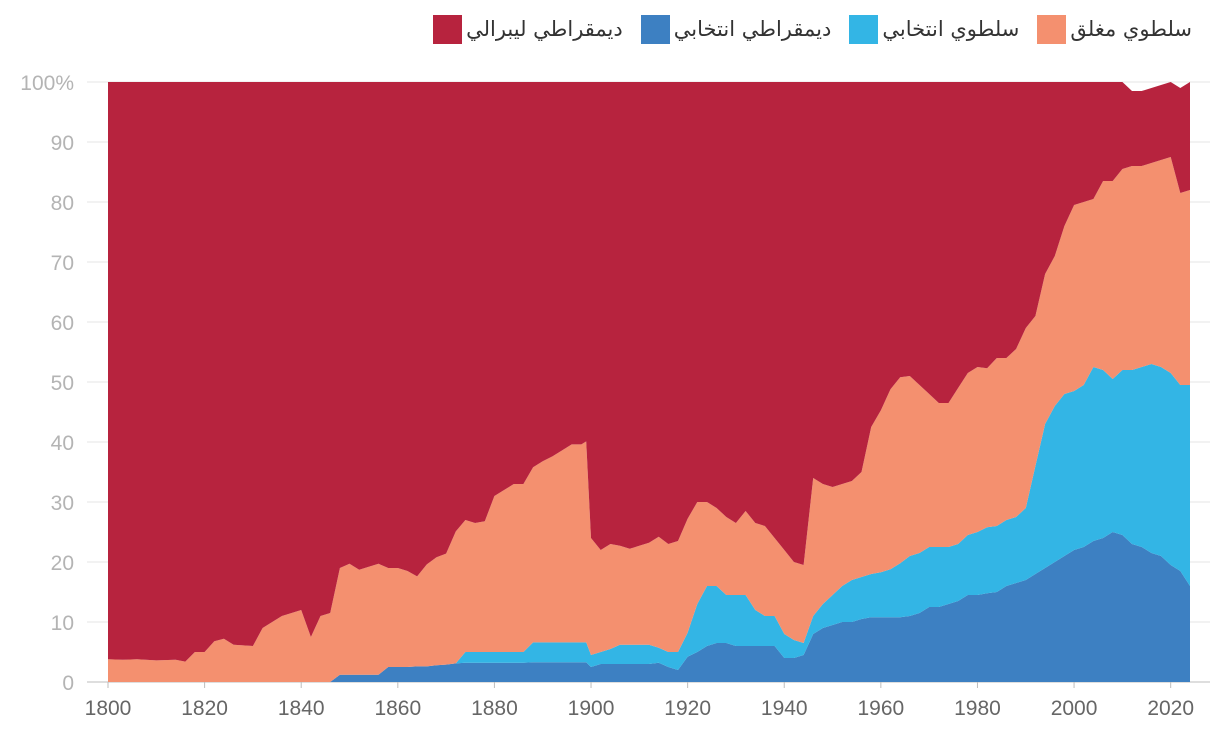 This screenshot has width=1220, height=734. What do you see at coordinates (864, 29) in the screenshot?
I see `legend-swatch-electoral-autocracy` at bounding box center [864, 29].